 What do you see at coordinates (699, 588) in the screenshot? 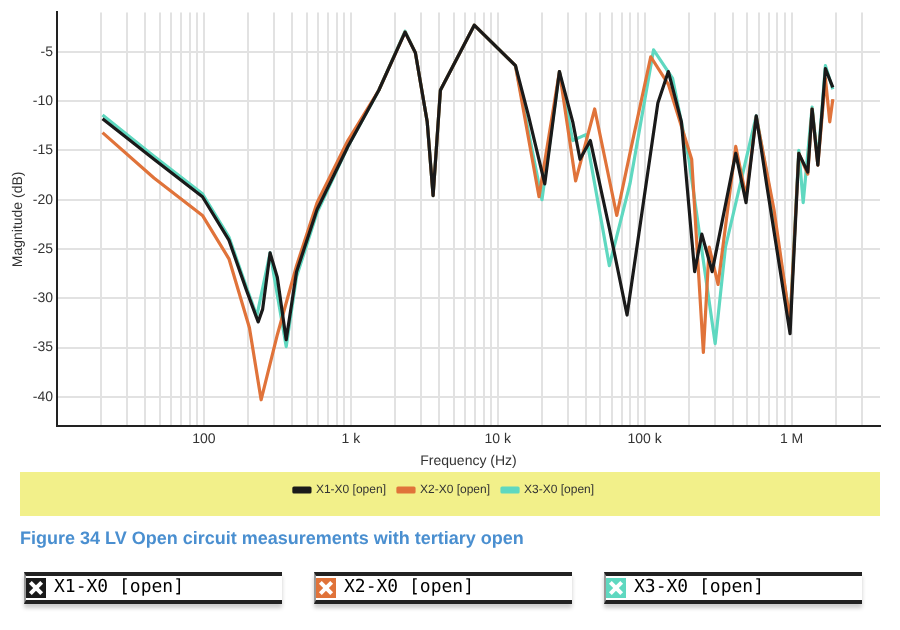
I see `text: X3-X0 [open]` at bounding box center [699, 588].